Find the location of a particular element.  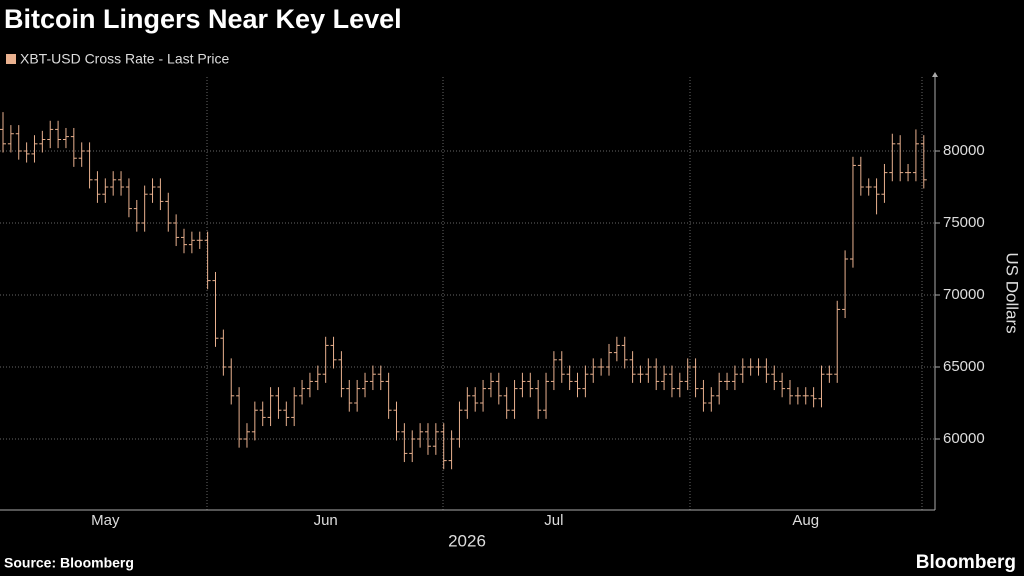

y-tick-label: 70000 is located at coordinates (964, 294).